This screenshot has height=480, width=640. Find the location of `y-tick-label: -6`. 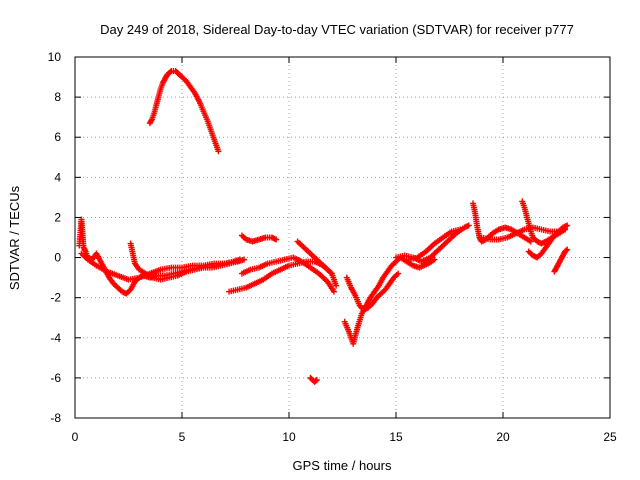

y-tick-label: -6 is located at coordinates (55, 378).